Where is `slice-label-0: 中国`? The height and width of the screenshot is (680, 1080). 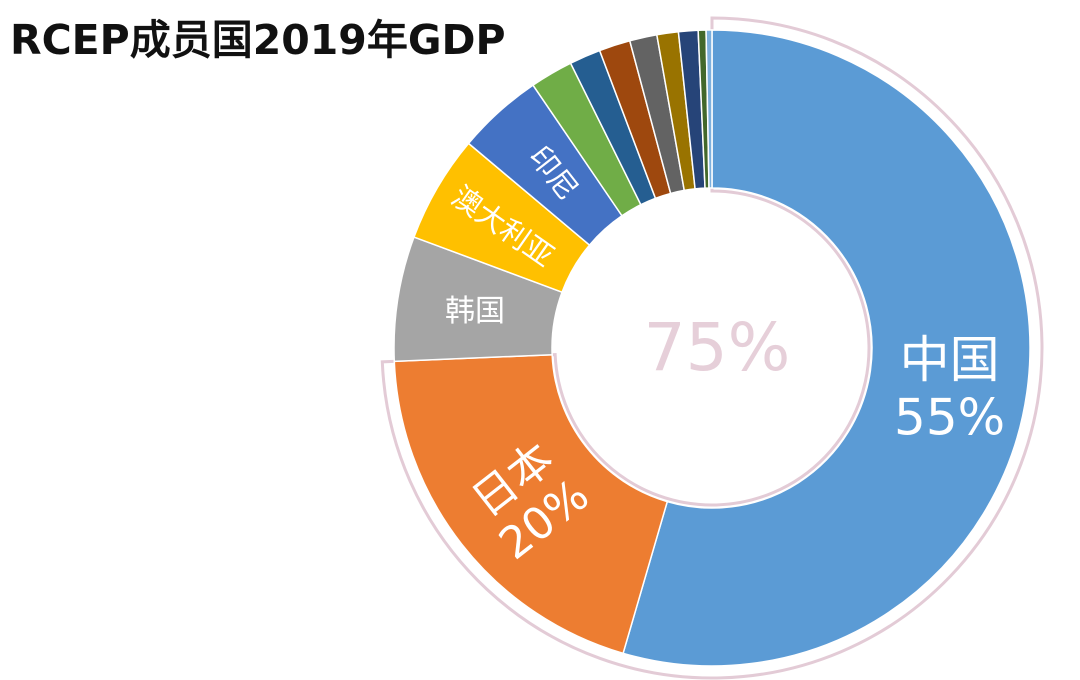
slice-label-0: 中国 is located at coordinates (950, 360).